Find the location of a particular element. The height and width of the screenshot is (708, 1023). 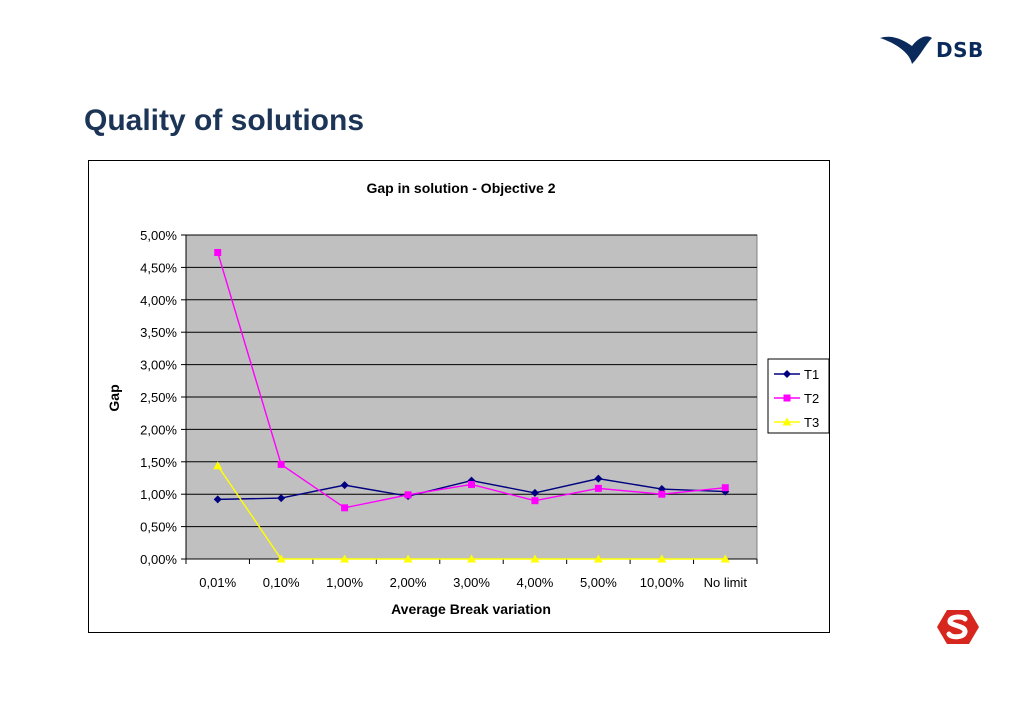

x-tick-label: 0,01% is located at coordinates (217, 582).